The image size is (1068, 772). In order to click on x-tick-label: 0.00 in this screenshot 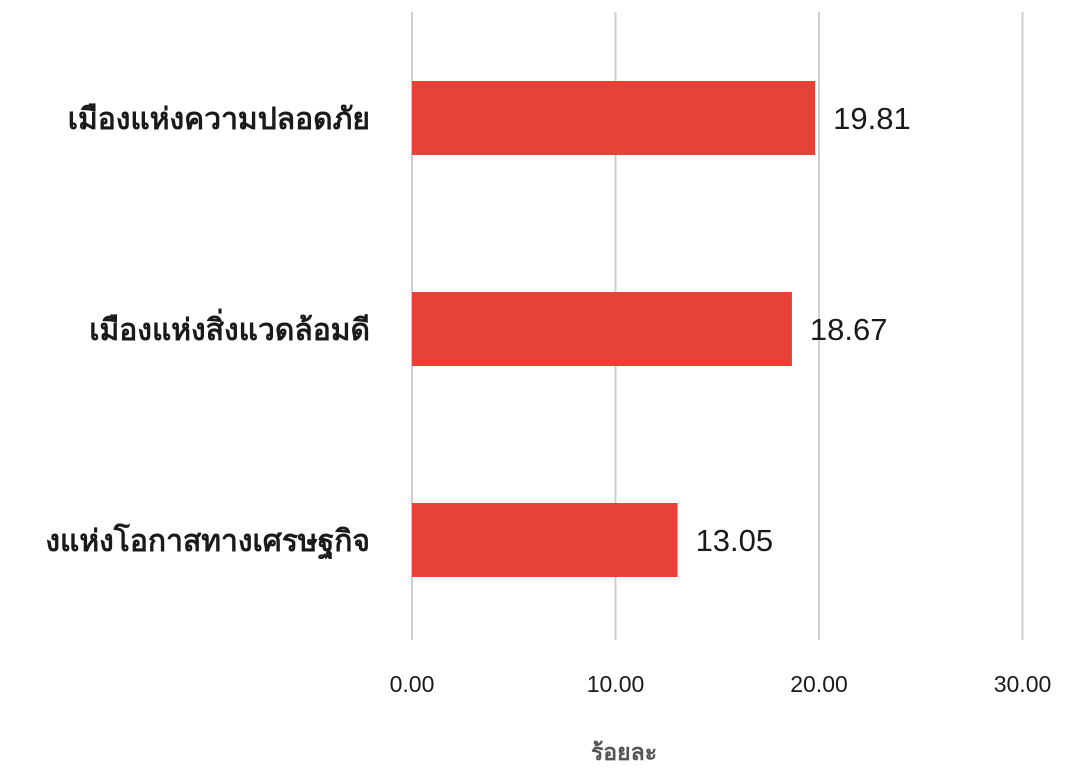, I will do `click(412, 684)`.